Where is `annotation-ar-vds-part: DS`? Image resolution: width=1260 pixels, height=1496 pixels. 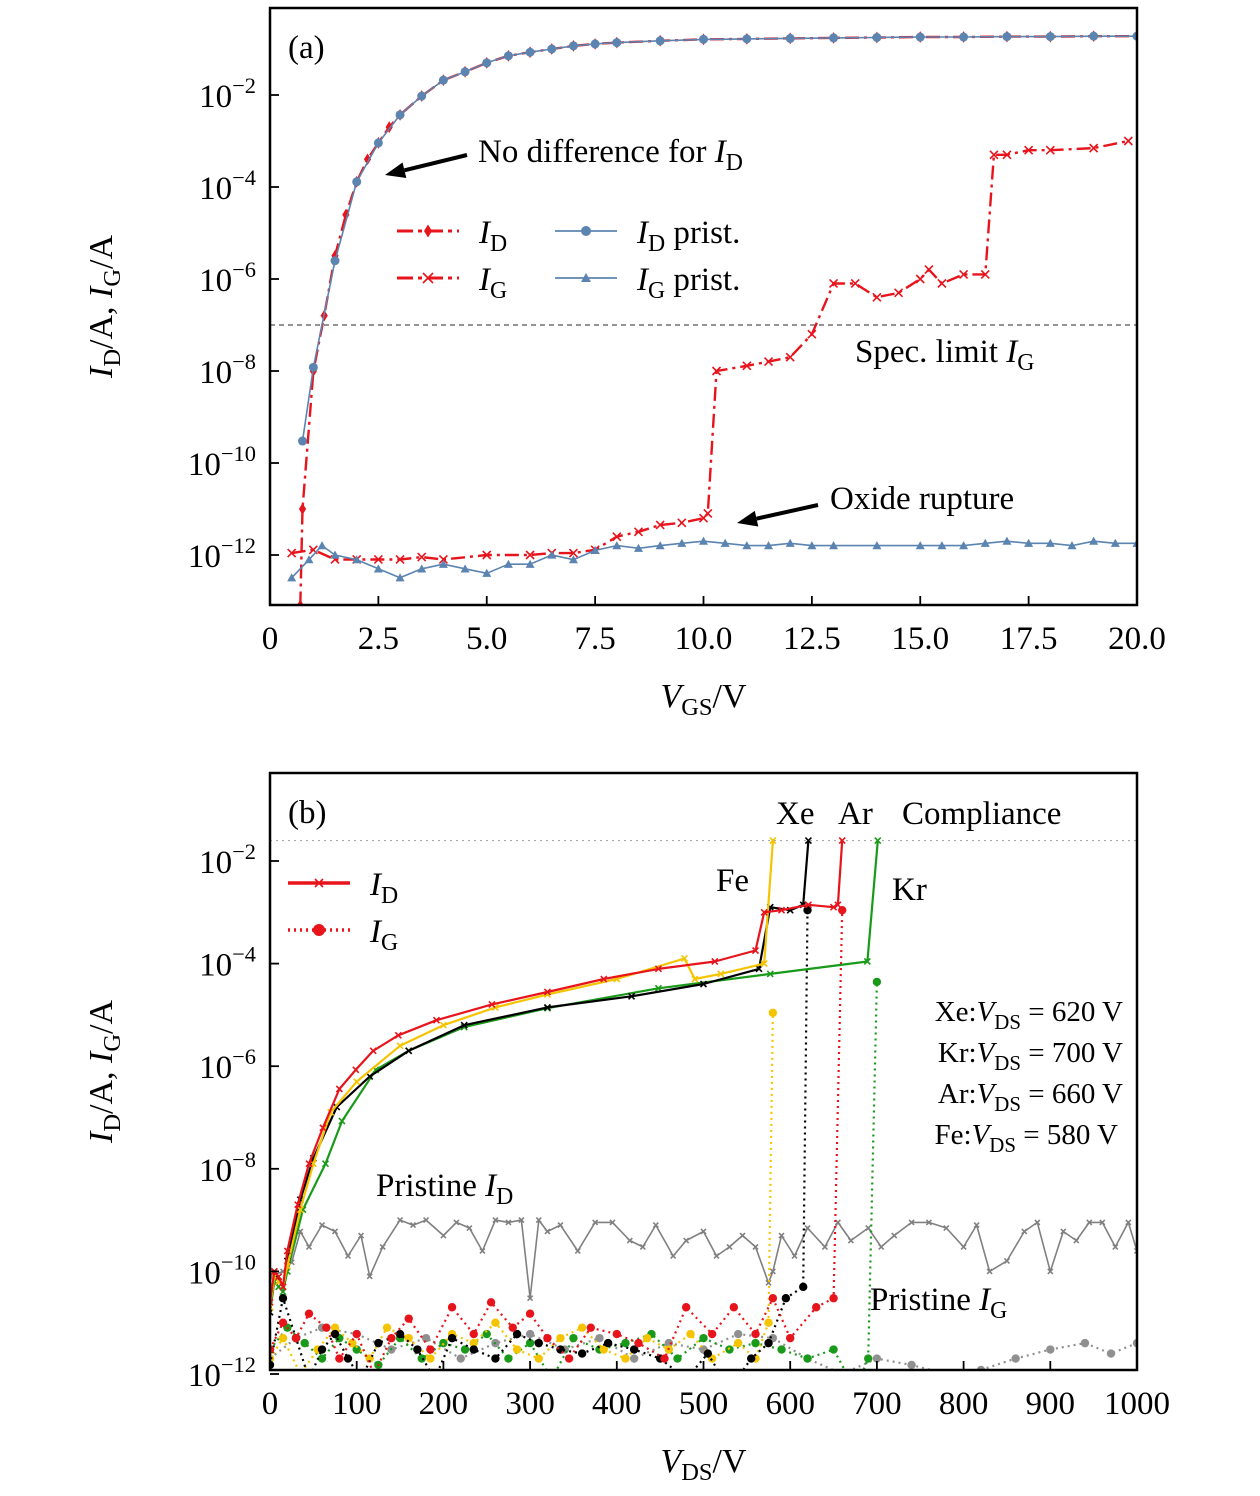
annotation-ar-vds-part: DS is located at coordinates (1007, 1104).